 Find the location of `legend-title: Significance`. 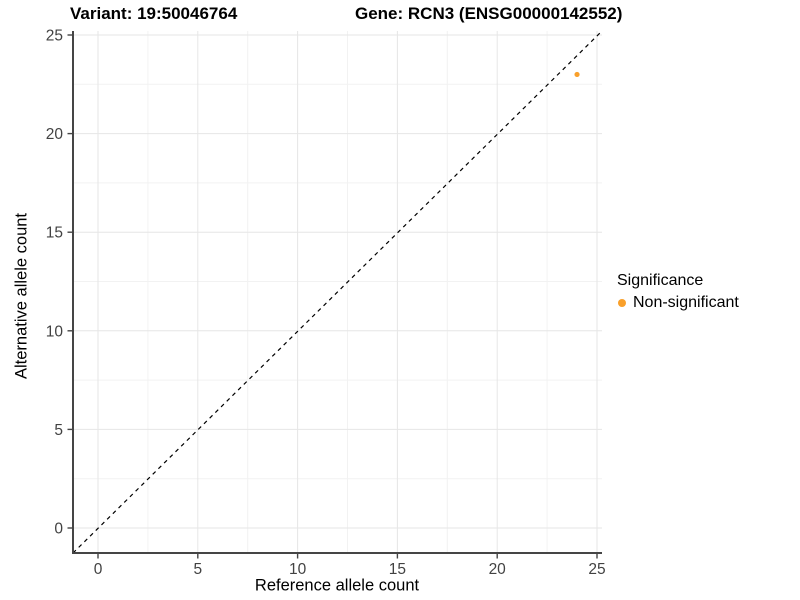

legend-title: Significance is located at coordinates (660, 280).